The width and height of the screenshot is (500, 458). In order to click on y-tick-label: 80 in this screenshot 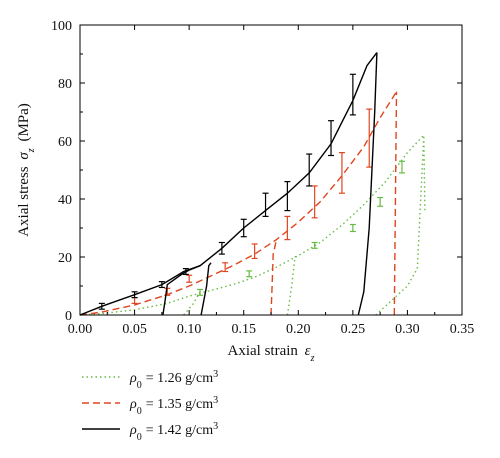, I will do `click(65, 84)`.